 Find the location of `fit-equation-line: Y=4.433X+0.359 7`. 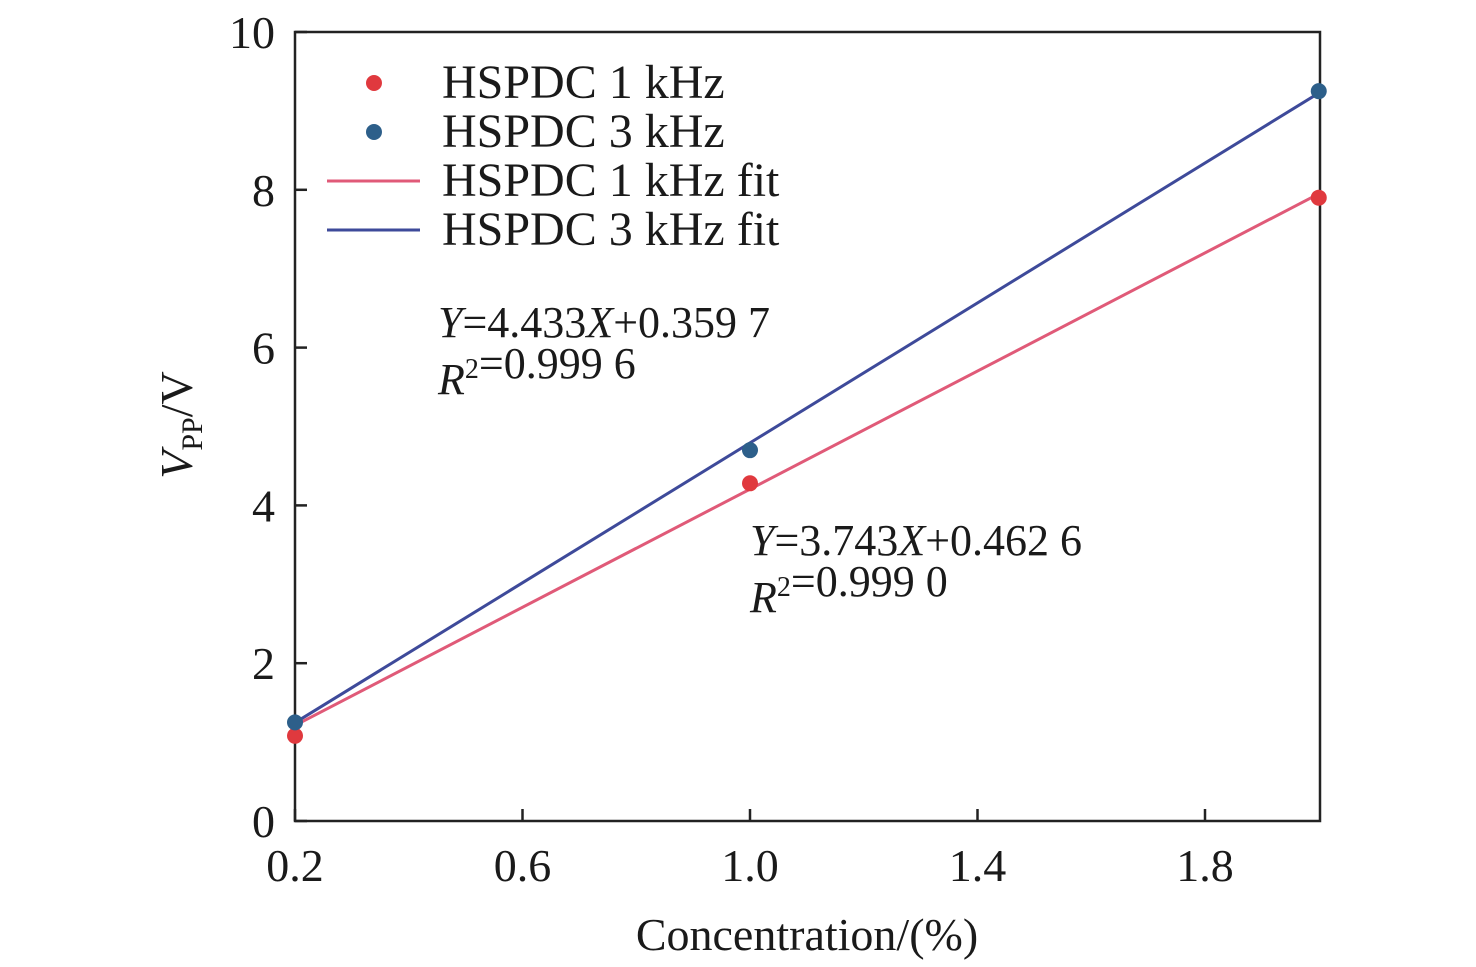

fit-equation-line: Y=4.433X+0.359 7 is located at coordinates (604, 322).